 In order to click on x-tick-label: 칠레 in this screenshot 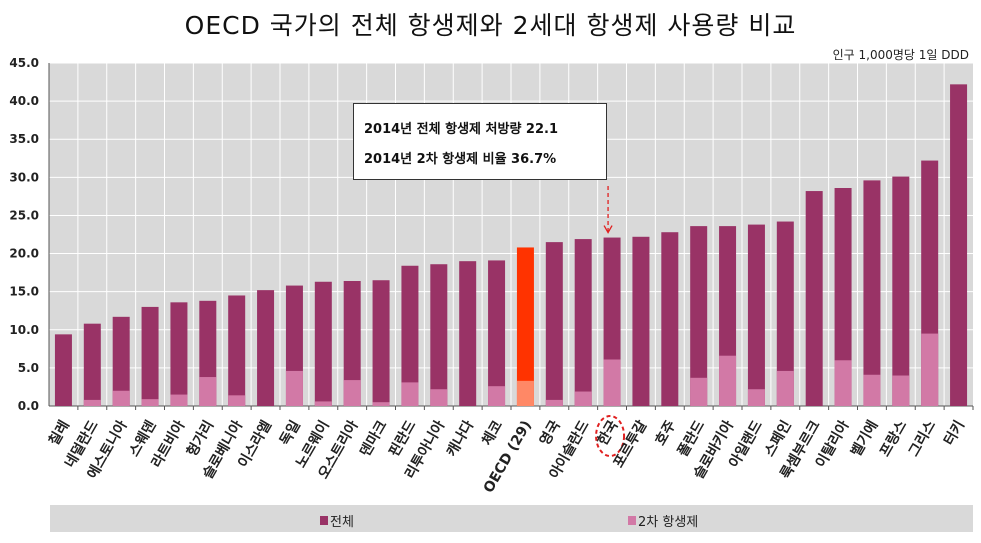, I will do `click(59, 433)`.